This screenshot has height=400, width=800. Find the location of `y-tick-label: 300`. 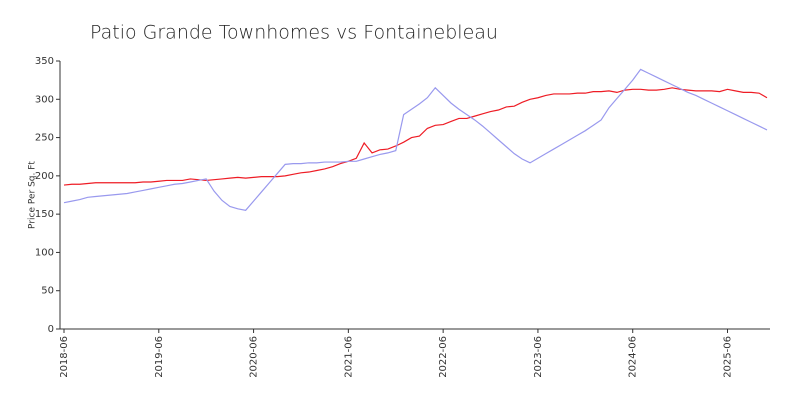

y-tick-label: 300 is located at coordinates (44, 99).